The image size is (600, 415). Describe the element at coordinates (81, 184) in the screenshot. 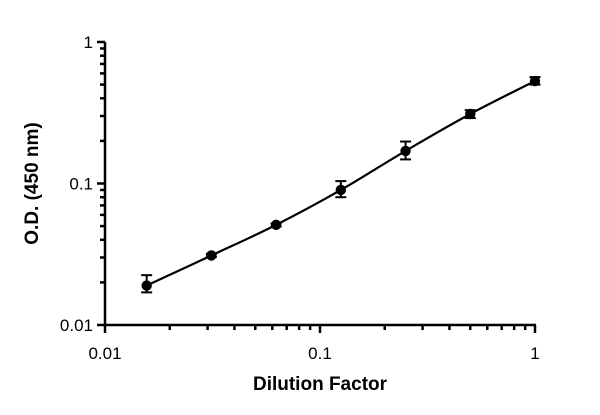

I see `y-tick-label: 0.1` at that location.